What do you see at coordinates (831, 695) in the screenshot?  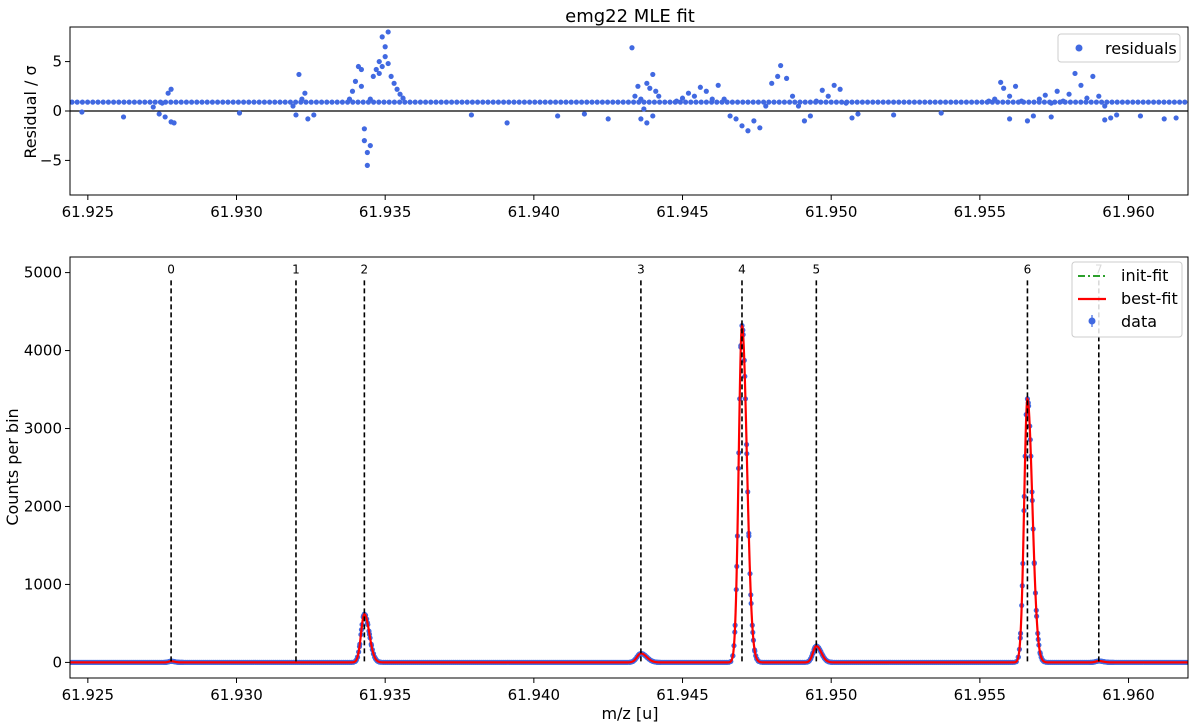 I see `x-tick-label: 61.950` at bounding box center [831, 695].